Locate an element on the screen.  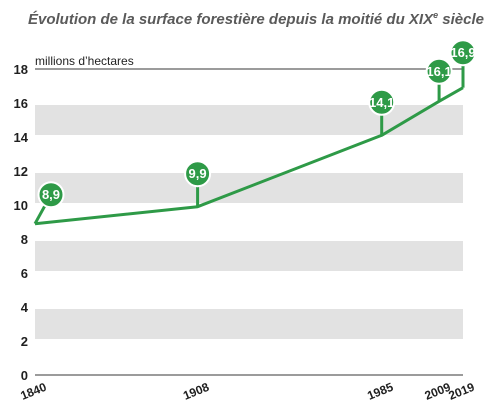
y-tick-label: 16 is located at coordinates (21, 103).